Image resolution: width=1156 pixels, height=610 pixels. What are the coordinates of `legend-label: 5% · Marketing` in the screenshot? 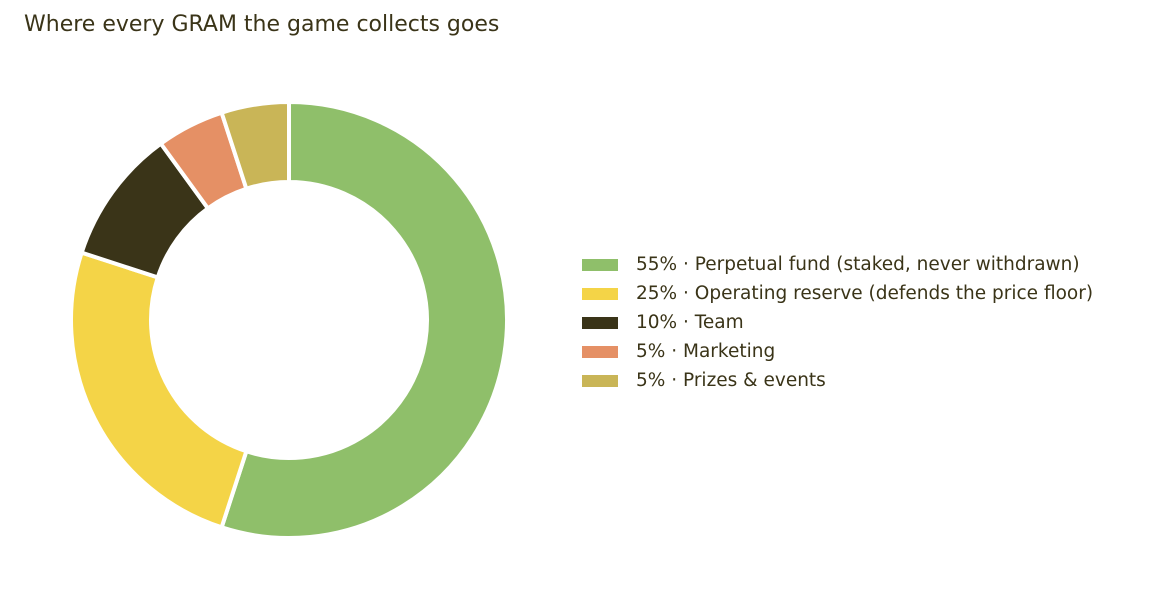 It's located at (706, 351).